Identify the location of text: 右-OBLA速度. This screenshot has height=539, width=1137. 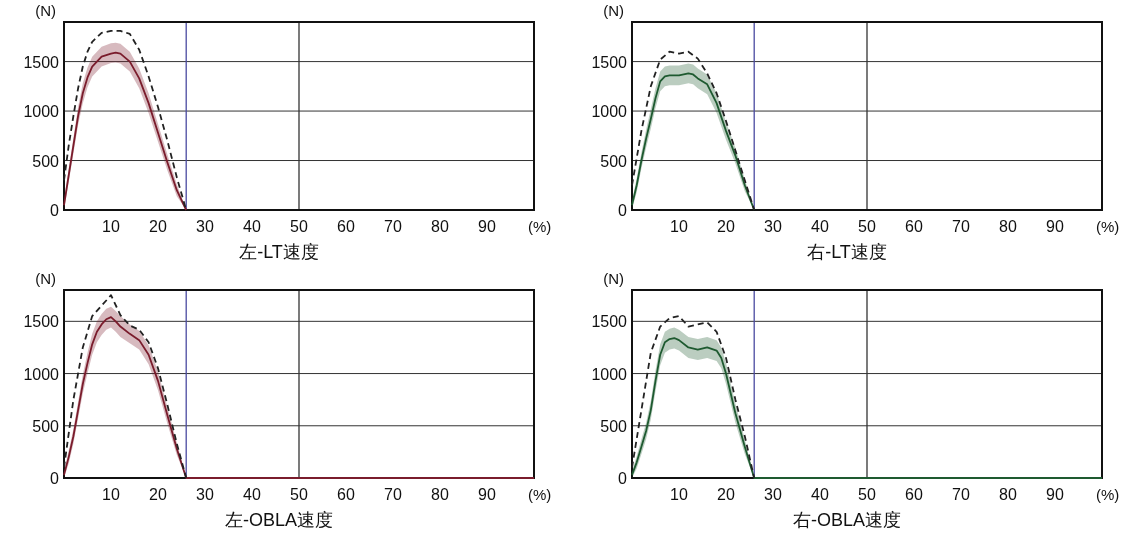
(847, 520).